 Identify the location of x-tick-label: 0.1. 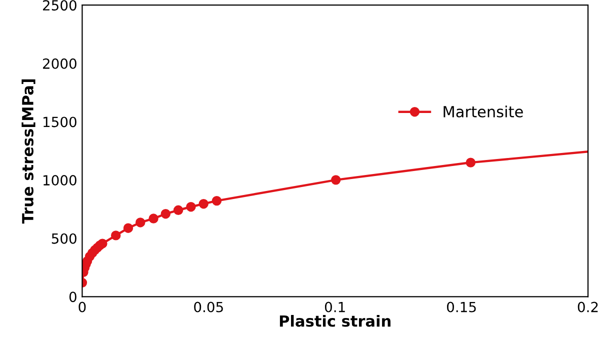
(334, 307).